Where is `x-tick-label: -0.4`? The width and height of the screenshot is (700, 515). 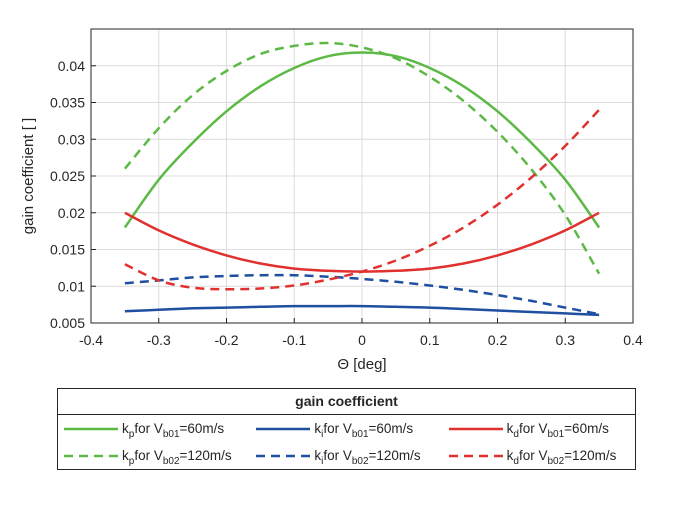 x-tick-label: -0.4 is located at coordinates (91, 340).